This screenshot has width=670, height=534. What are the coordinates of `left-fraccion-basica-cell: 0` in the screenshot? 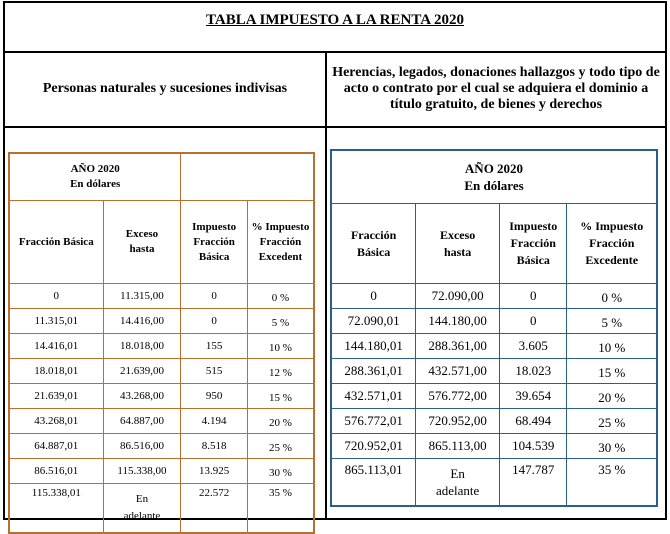 It's located at (56, 296).